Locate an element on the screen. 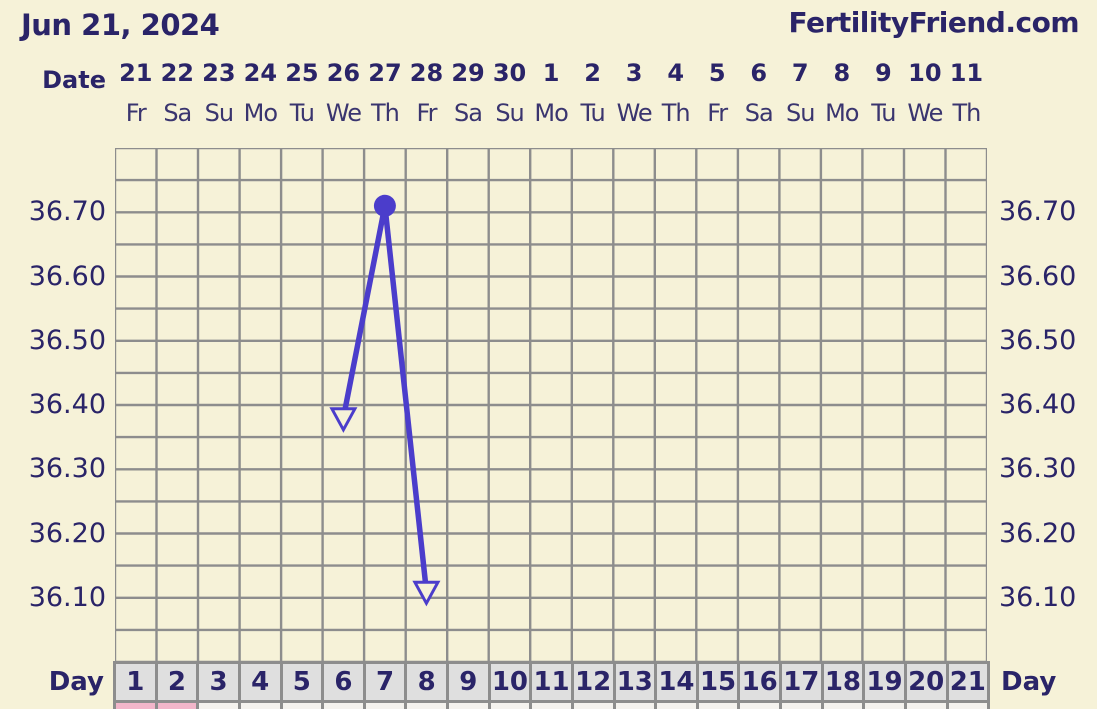  date-cell: 23 is located at coordinates (219, 73).